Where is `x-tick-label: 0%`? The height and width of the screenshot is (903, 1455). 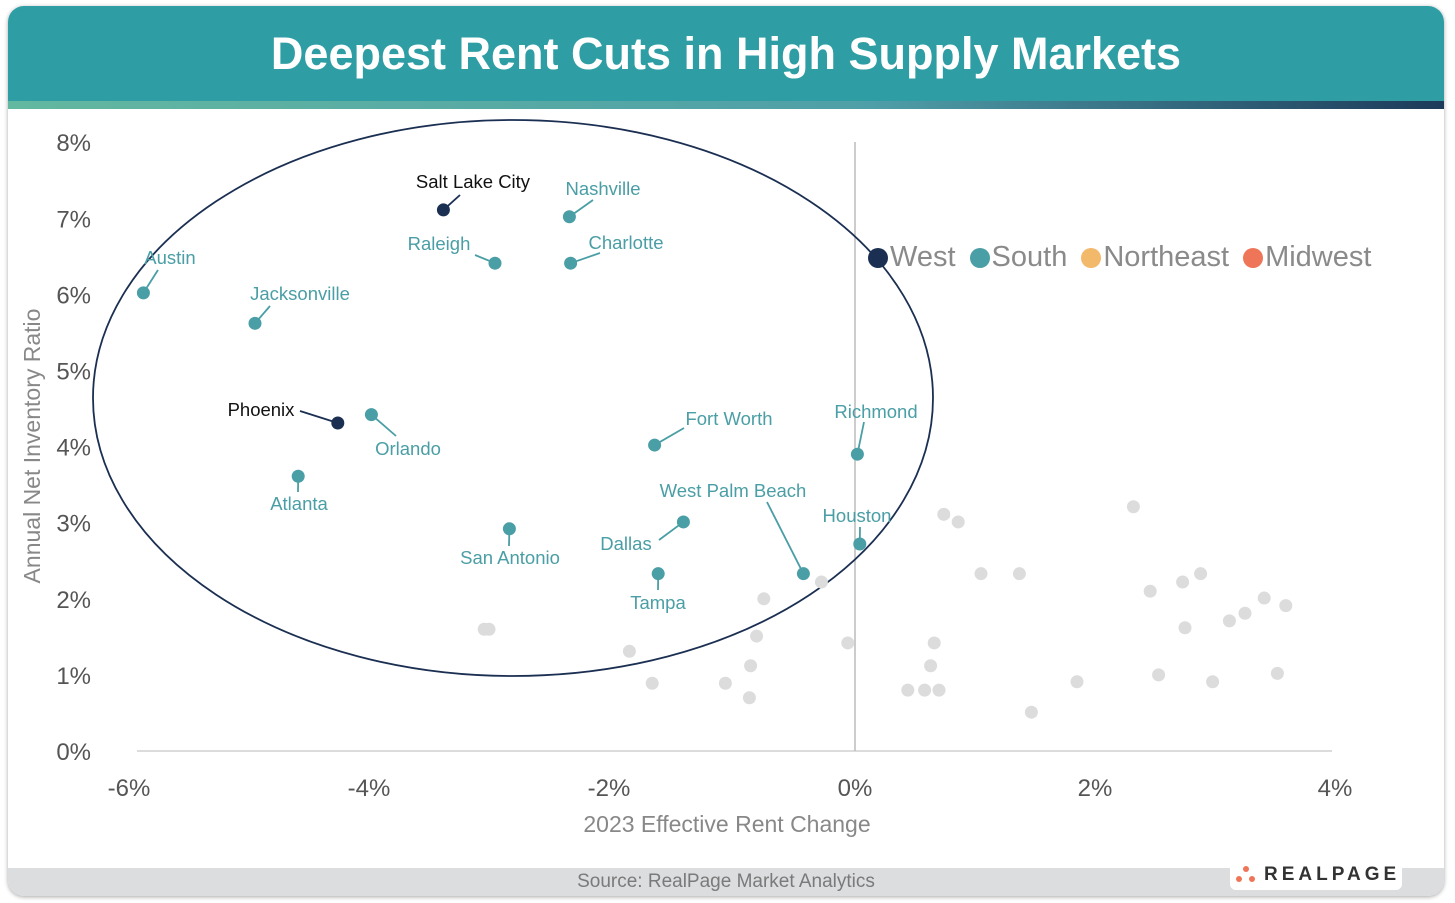
x-tick-label: 0% is located at coordinates (855, 788).